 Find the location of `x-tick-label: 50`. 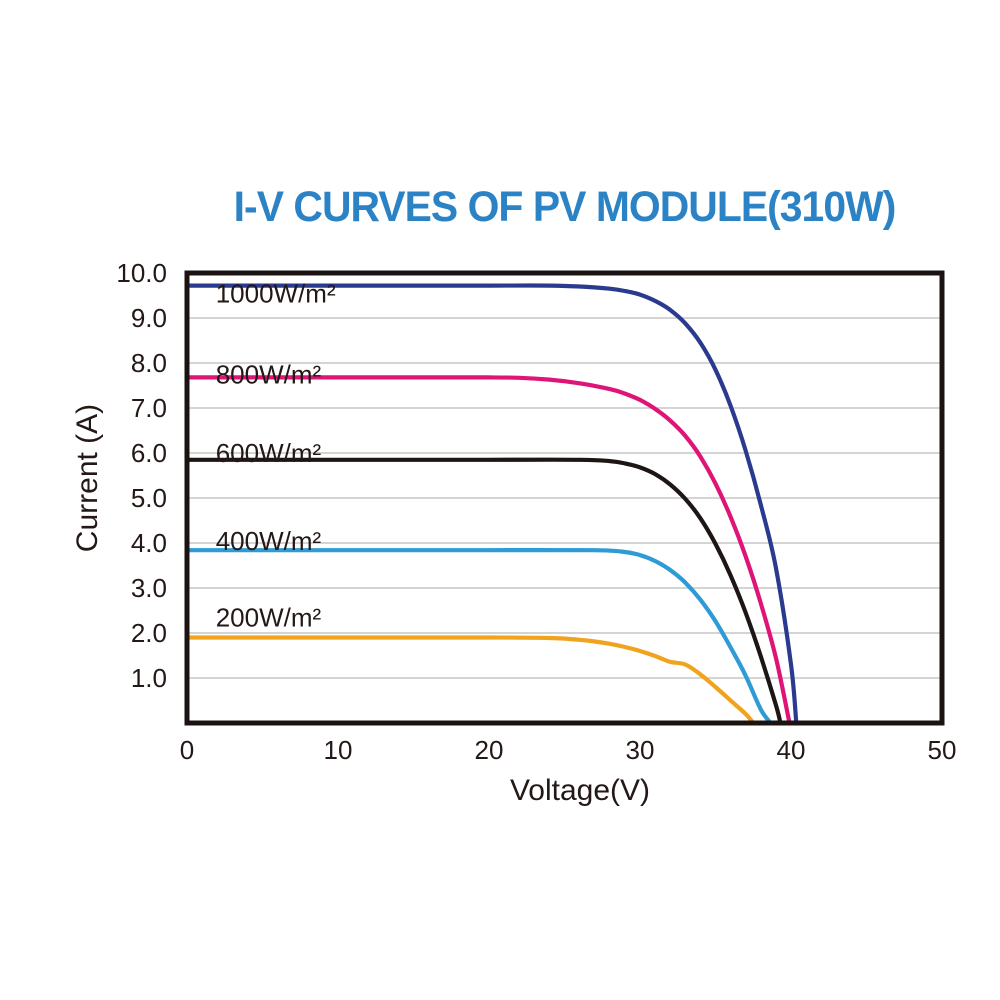

x-tick-label: 50 is located at coordinates (942, 750).